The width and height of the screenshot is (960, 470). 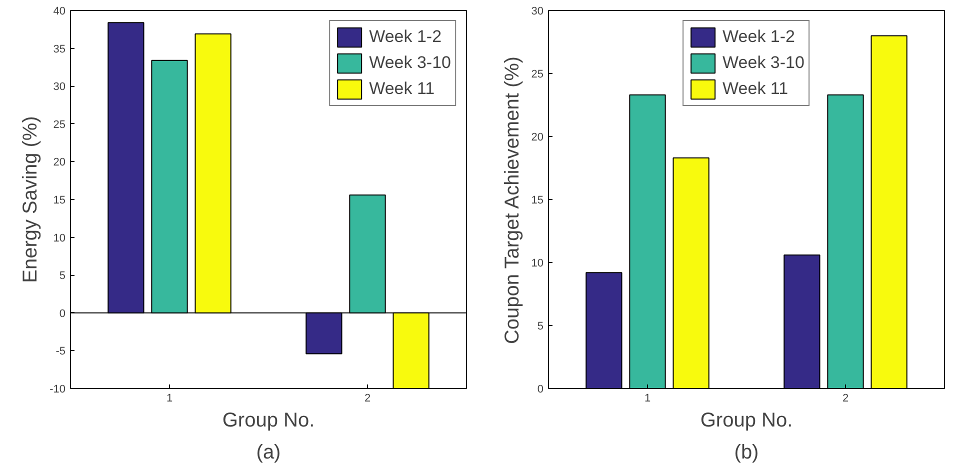 What do you see at coordinates (746, 453) in the screenshot?
I see `text: (b)` at bounding box center [746, 453].